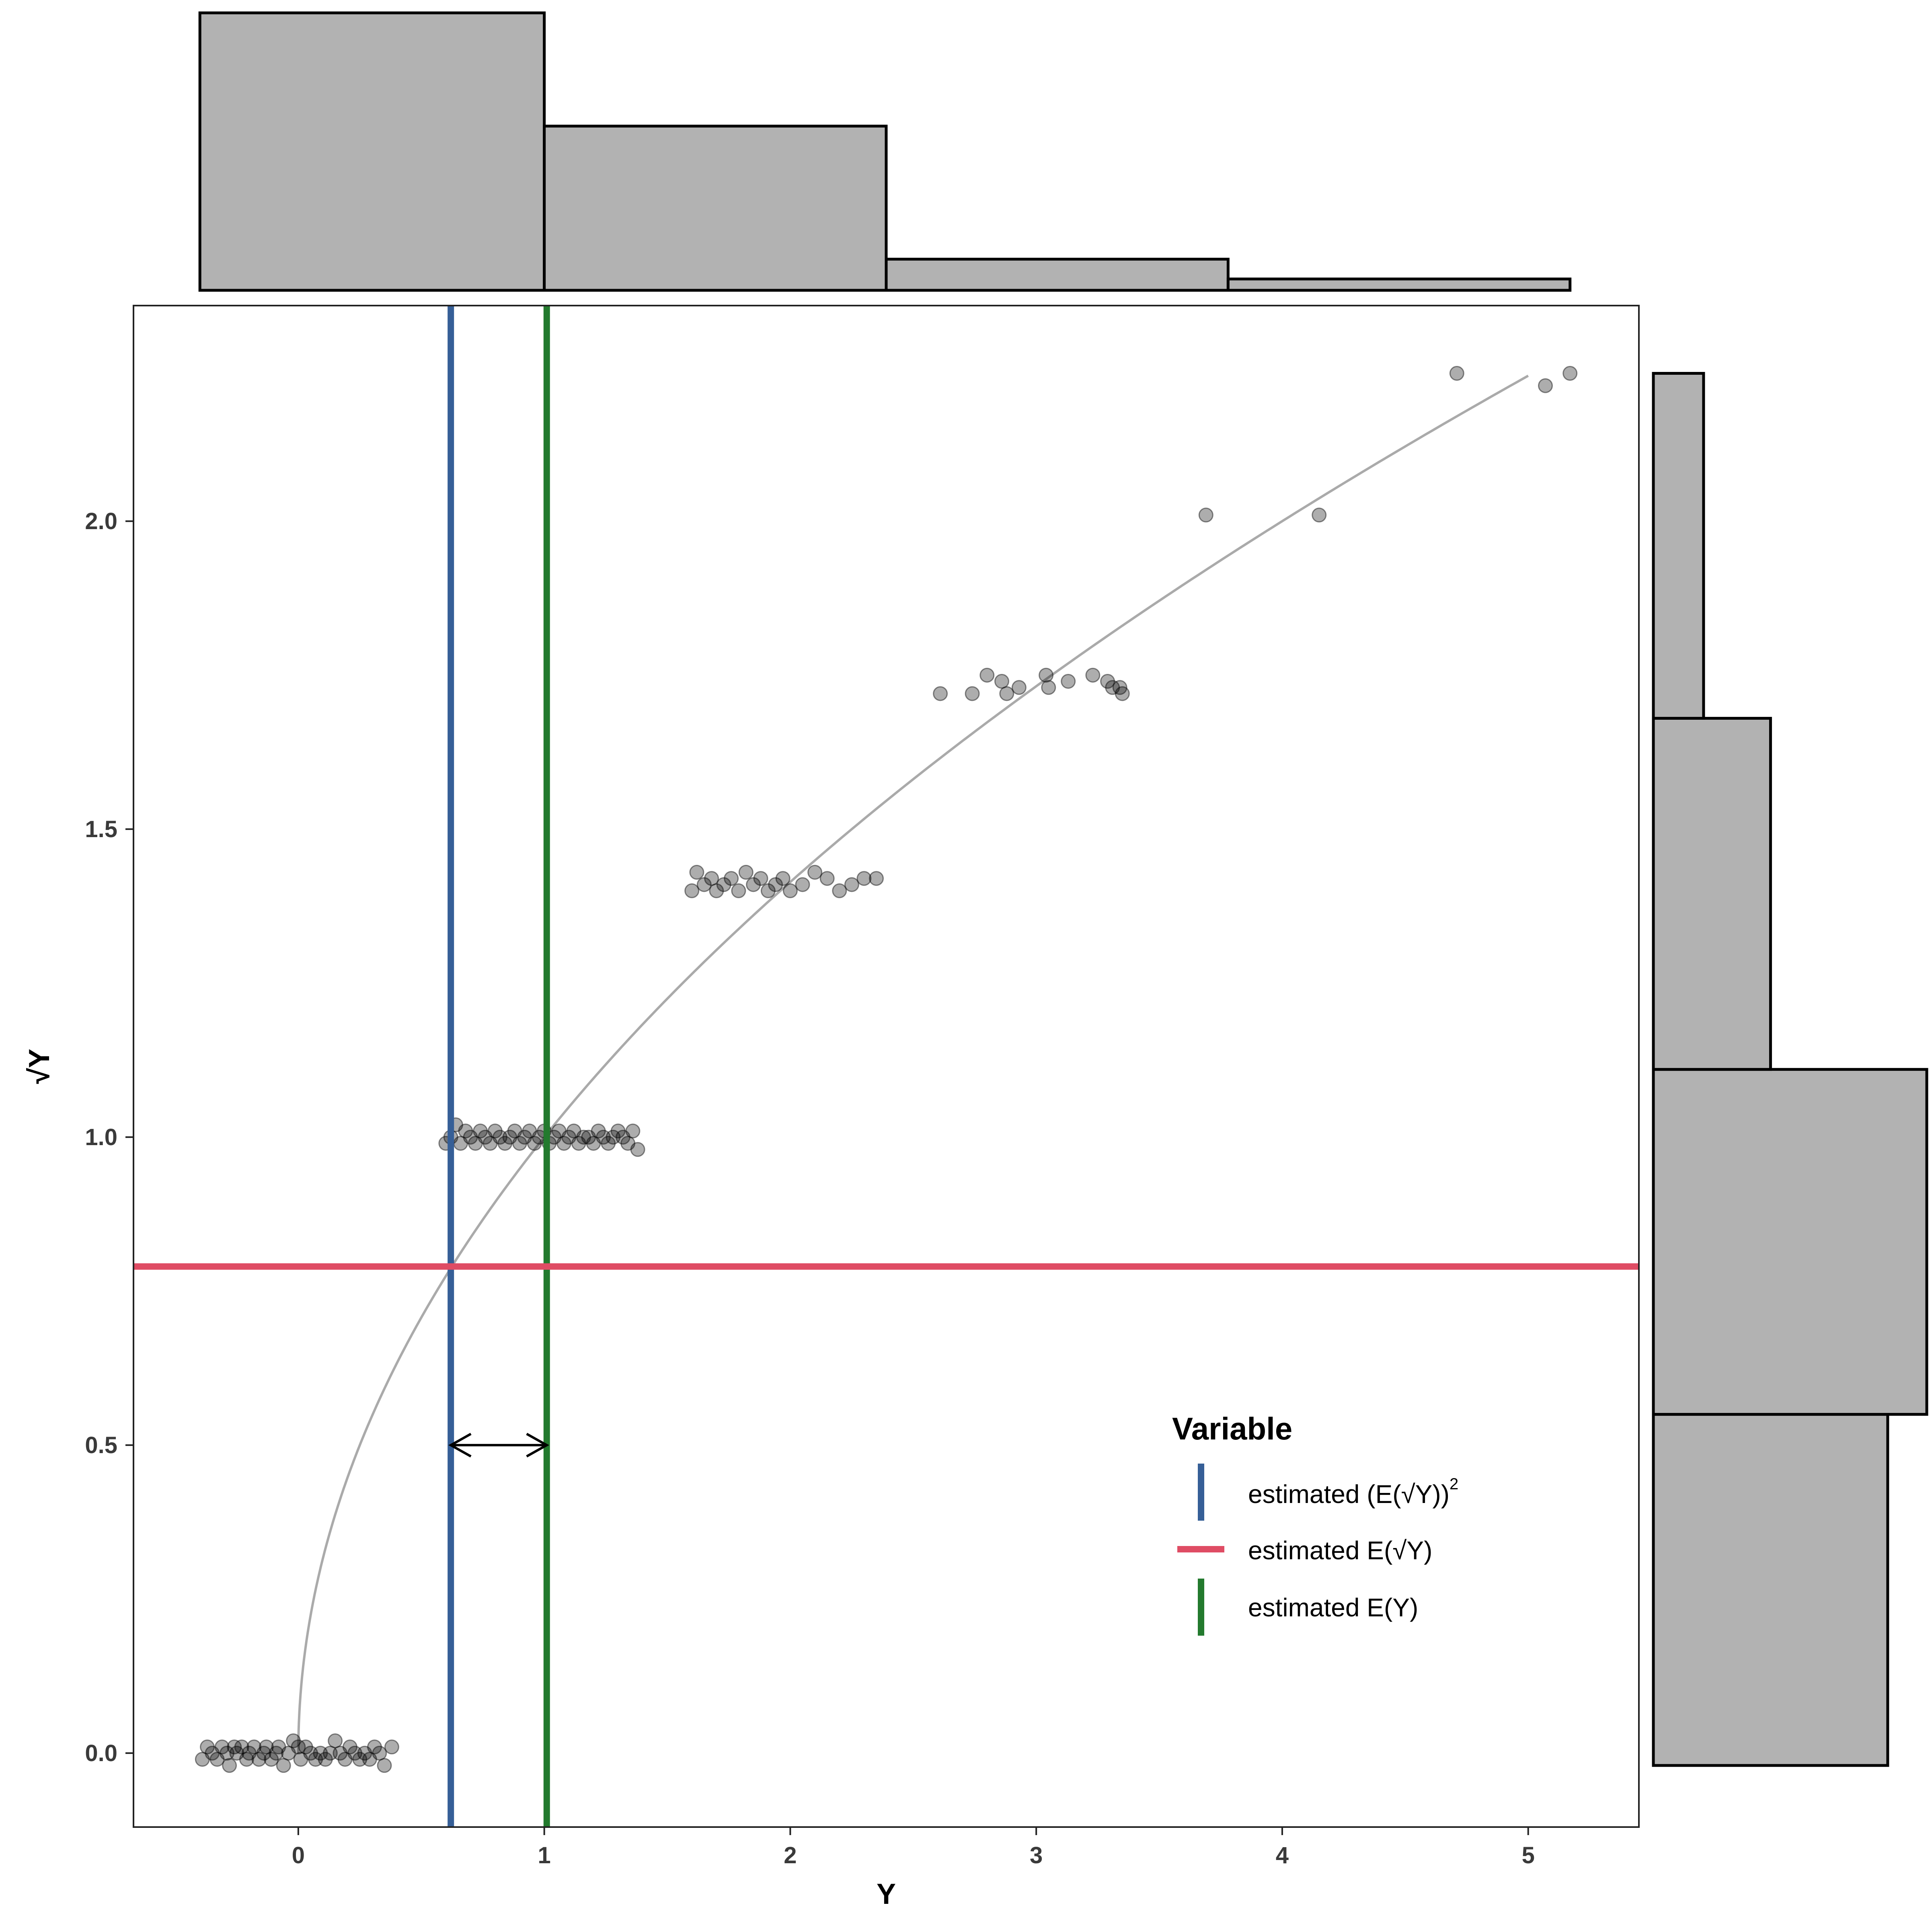 The width and height of the screenshot is (1930, 1932). Describe the element at coordinates (101, 1753) in the screenshot. I see `y-tick-label: 0.0` at that location.